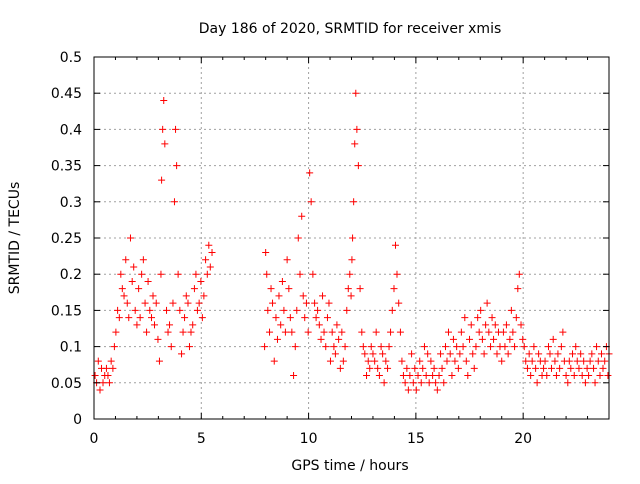  What do you see at coordinates (66, 167) in the screenshot?
I see `y-tick-label: 0.35` at bounding box center [66, 167].